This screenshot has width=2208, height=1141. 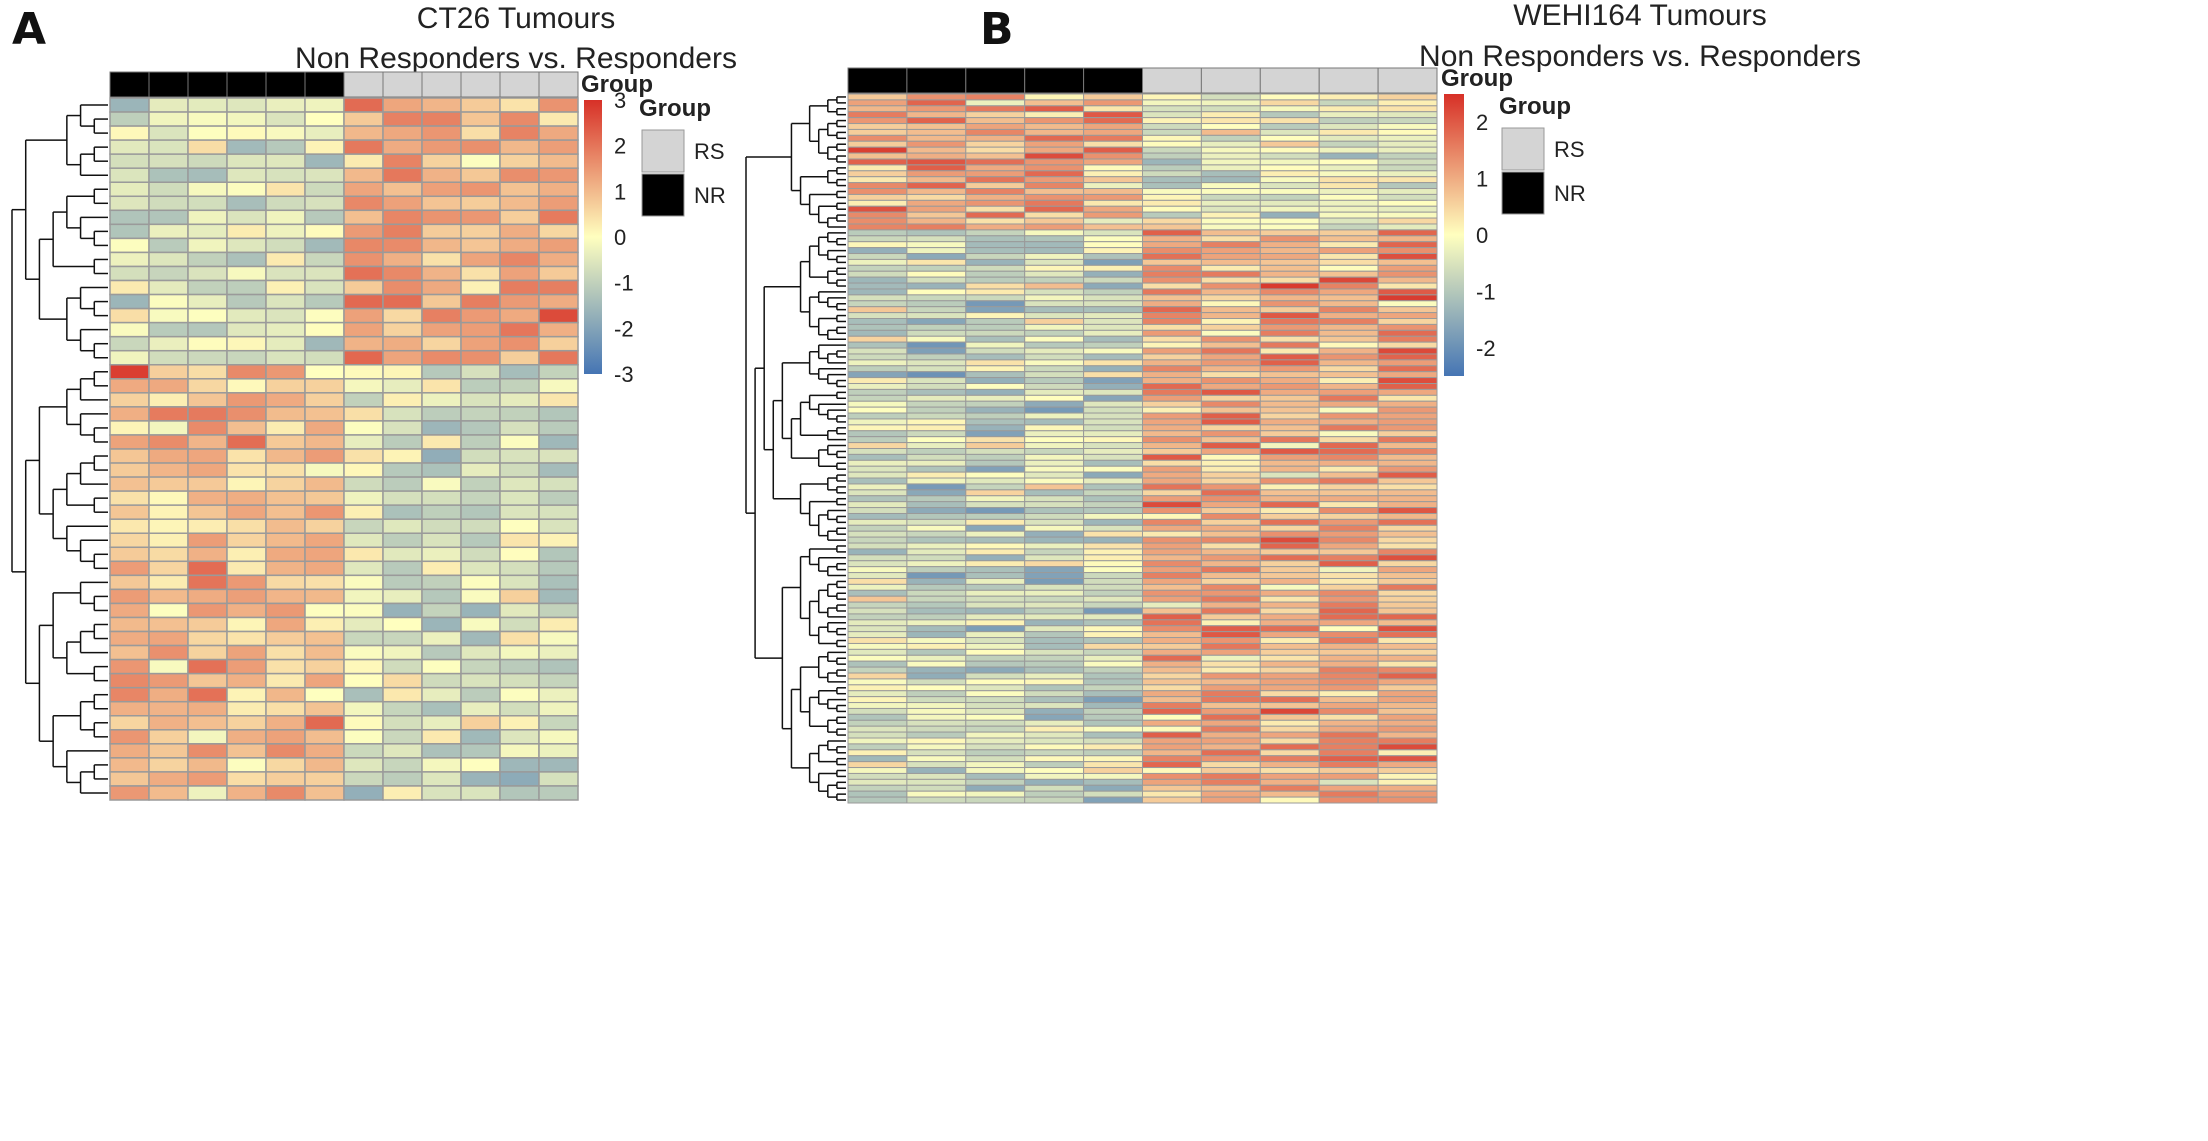 I want to click on group-legend-swatch, so click(x=663, y=195).